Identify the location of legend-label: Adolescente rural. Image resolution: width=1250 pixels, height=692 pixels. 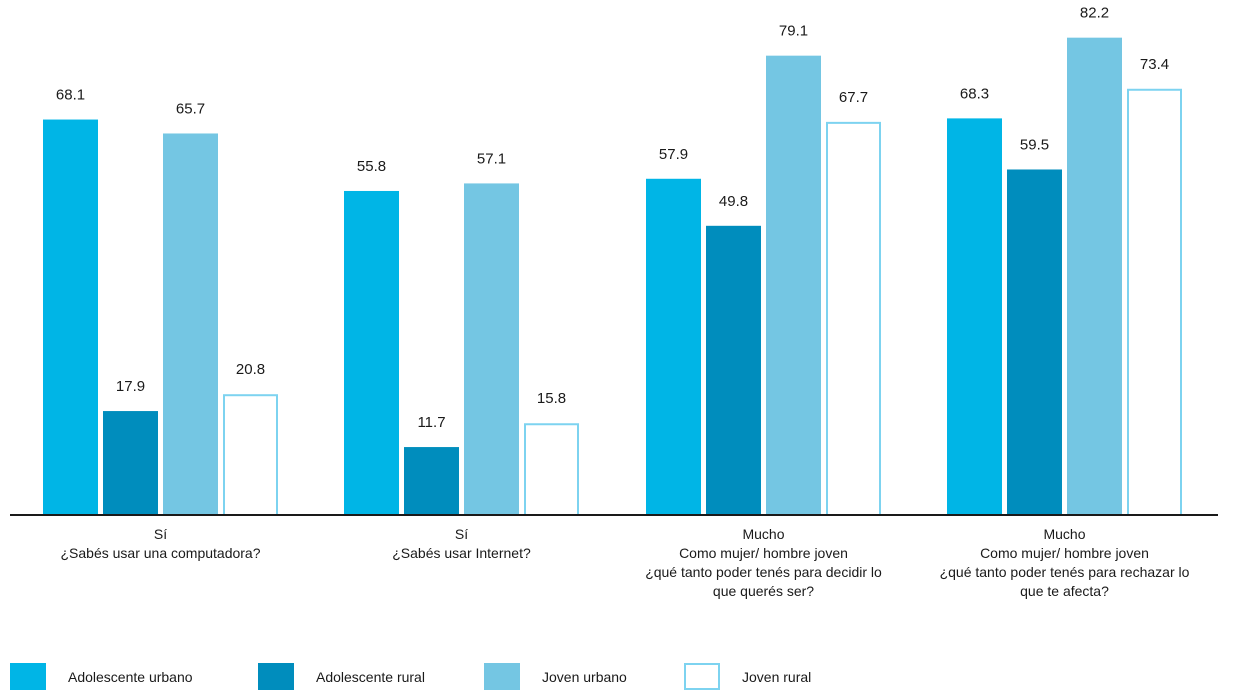
(370, 677).